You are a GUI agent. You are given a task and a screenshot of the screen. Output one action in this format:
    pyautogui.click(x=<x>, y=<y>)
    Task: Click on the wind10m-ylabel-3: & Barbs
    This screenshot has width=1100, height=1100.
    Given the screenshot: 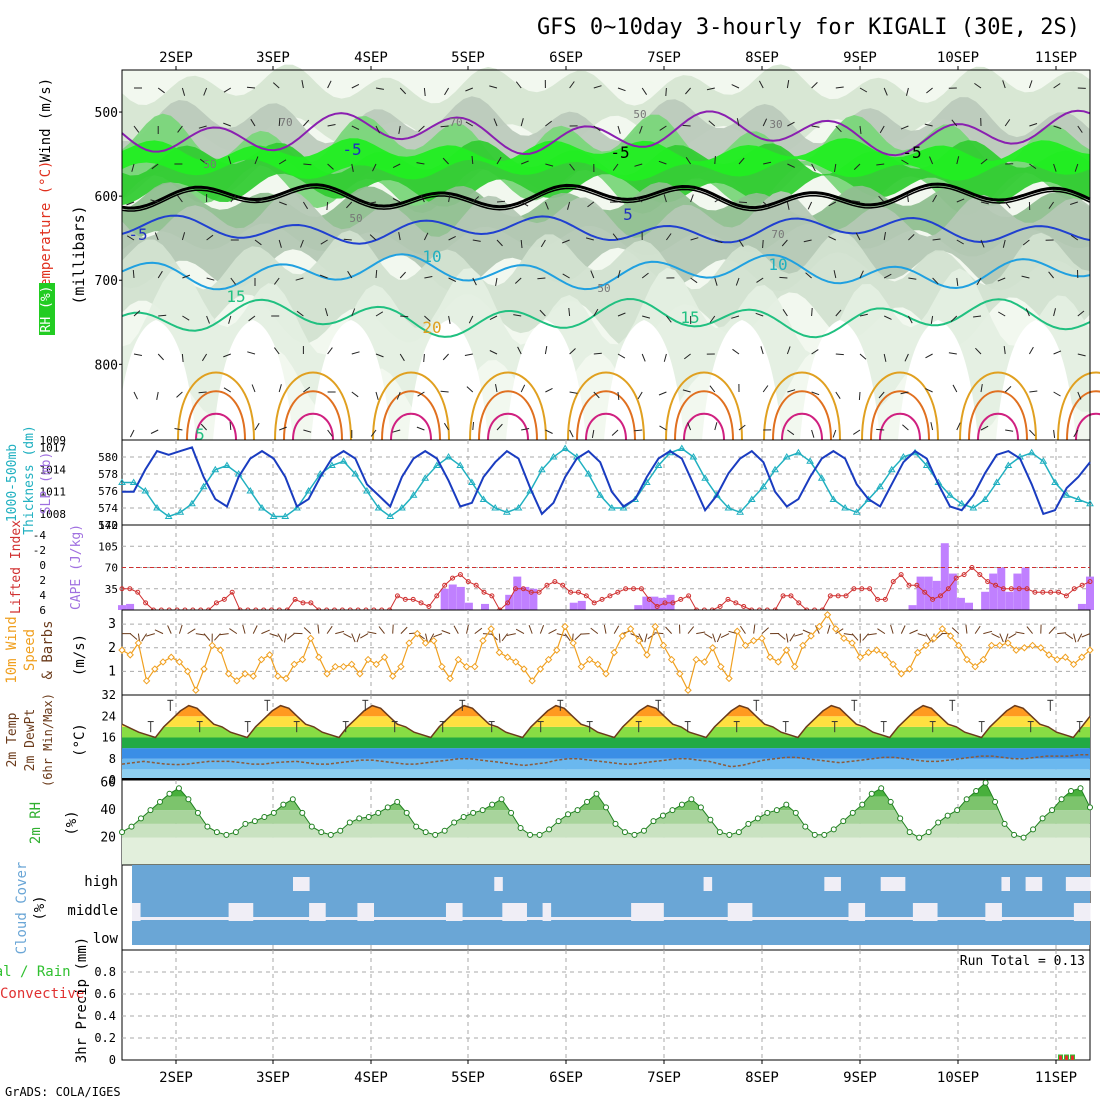 What is the action you would take?
    pyautogui.click(x=48, y=649)
    